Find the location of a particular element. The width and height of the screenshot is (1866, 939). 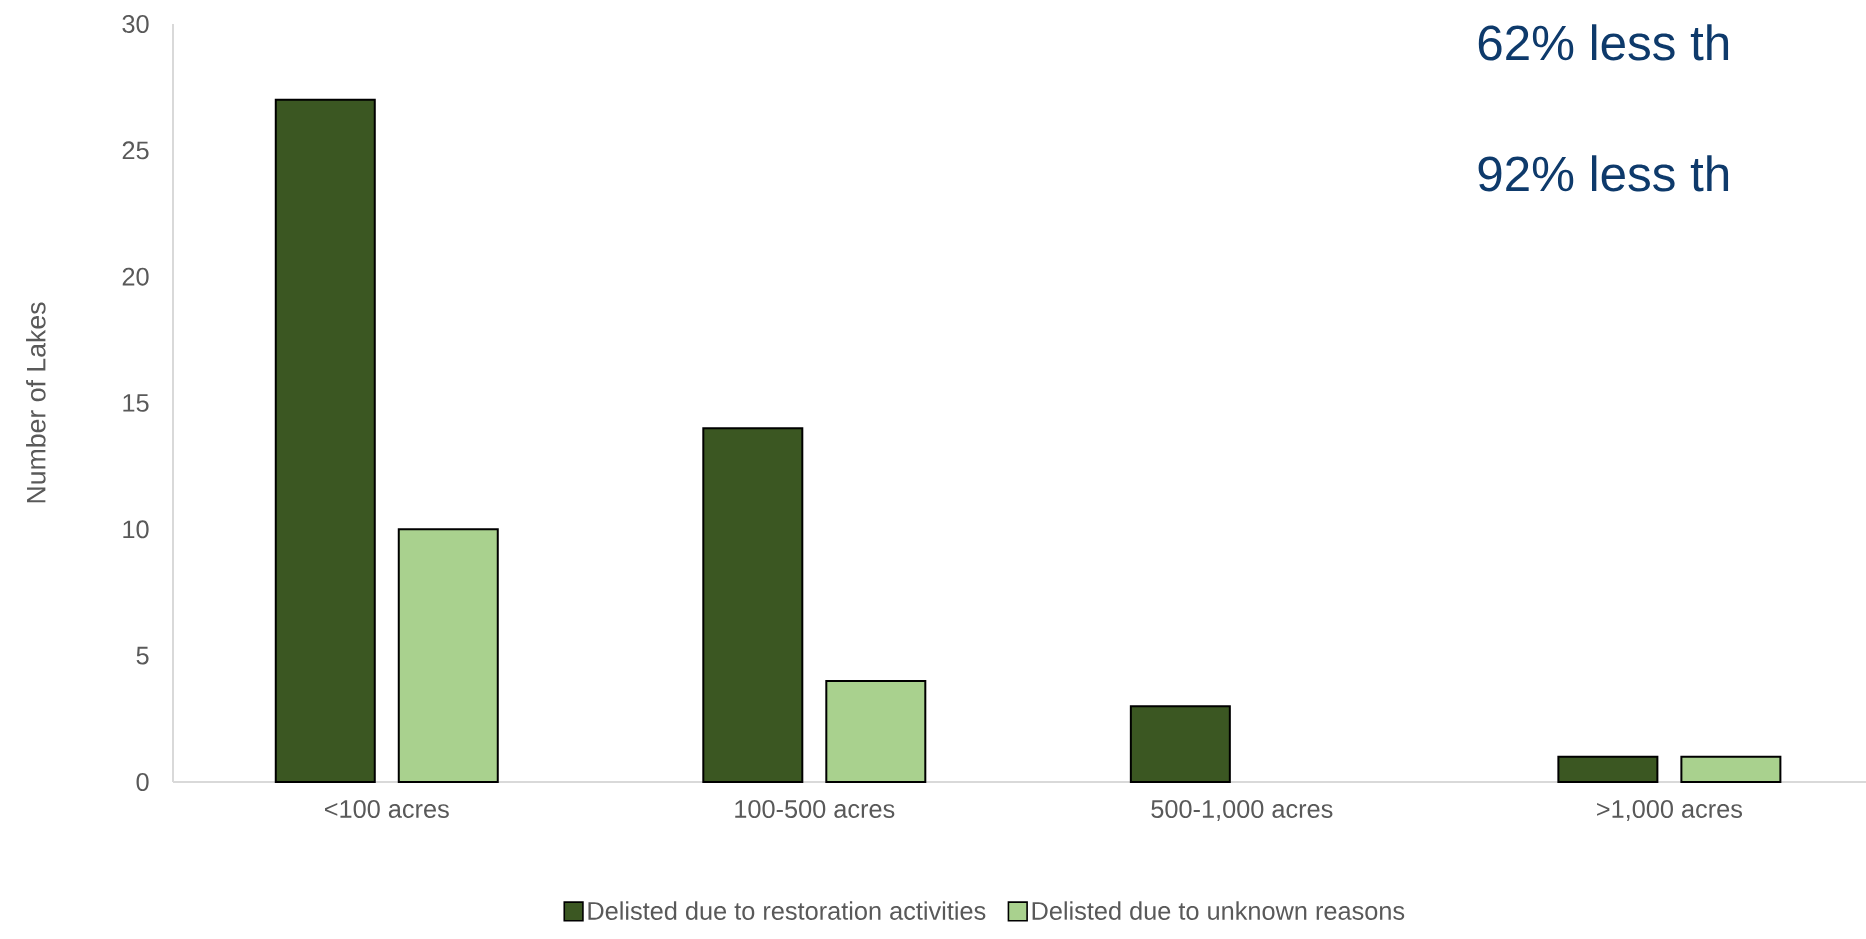

y-tick-label: 30 is located at coordinates (135, 24).